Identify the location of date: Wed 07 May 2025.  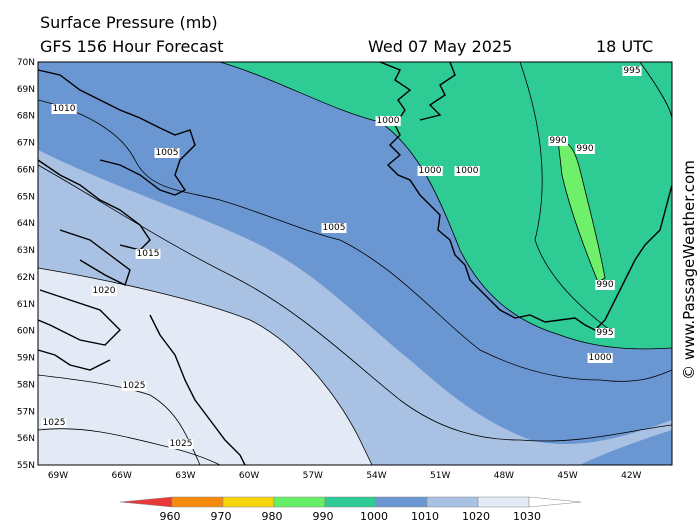
(440, 46).